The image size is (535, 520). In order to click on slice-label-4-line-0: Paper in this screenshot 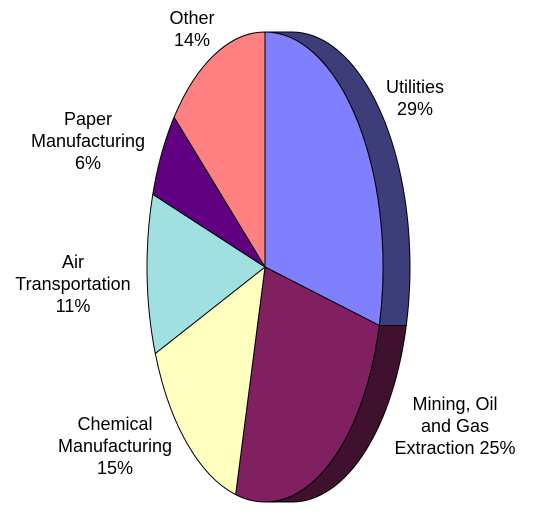, I will do `click(88, 119)`.